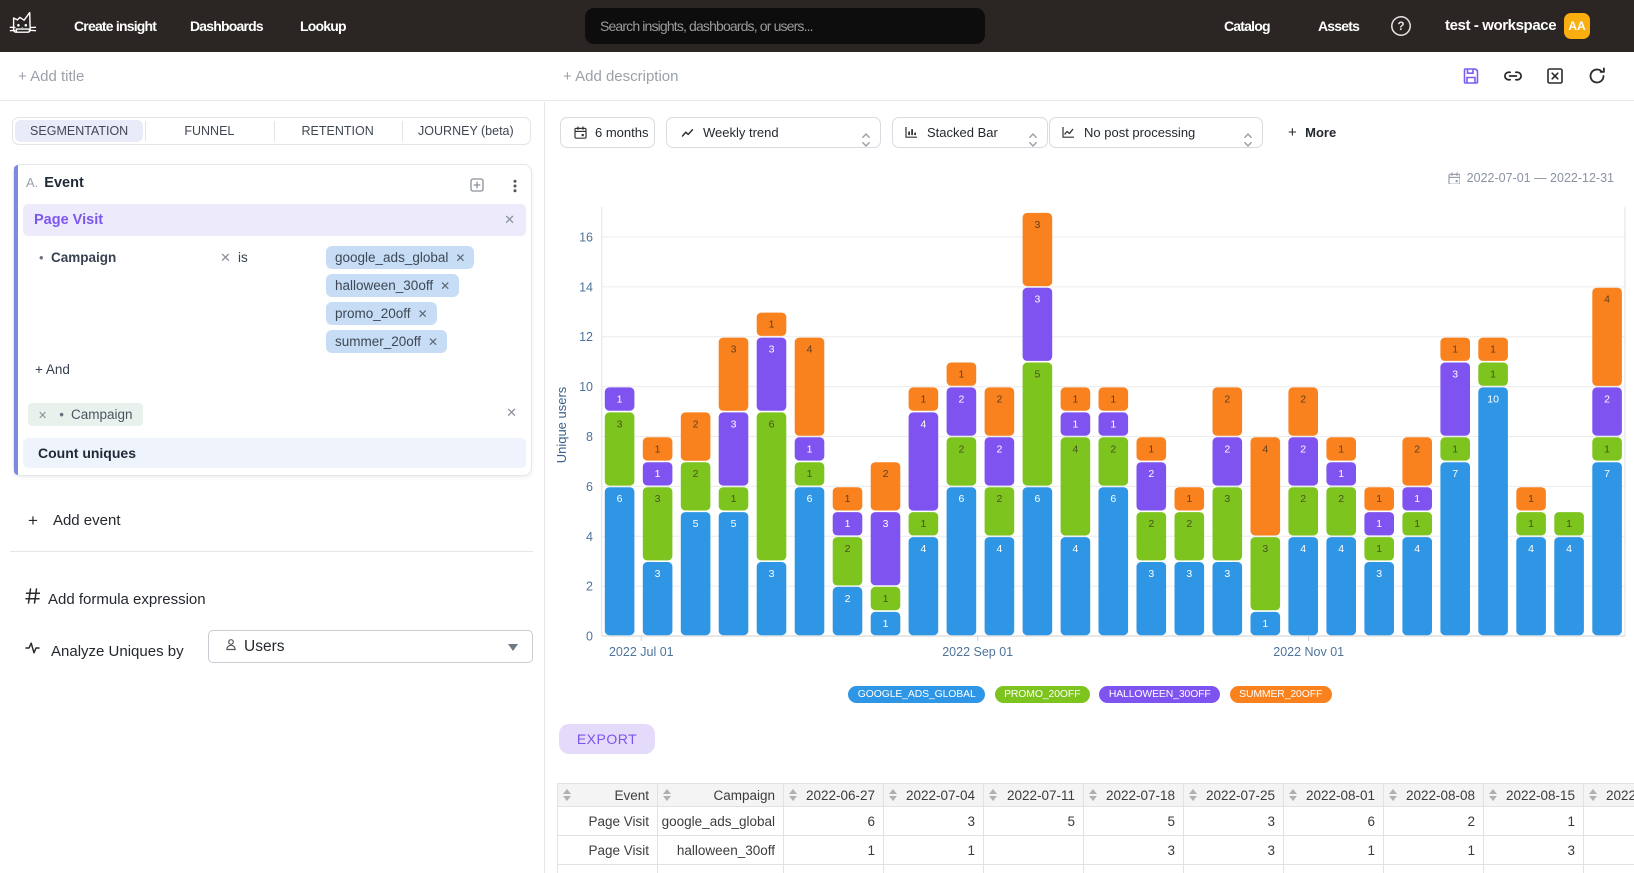 Image resolution: width=1634 pixels, height=873 pixels. What do you see at coordinates (586, 287) in the screenshot?
I see `svg-text: 14` at bounding box center [586, 287].